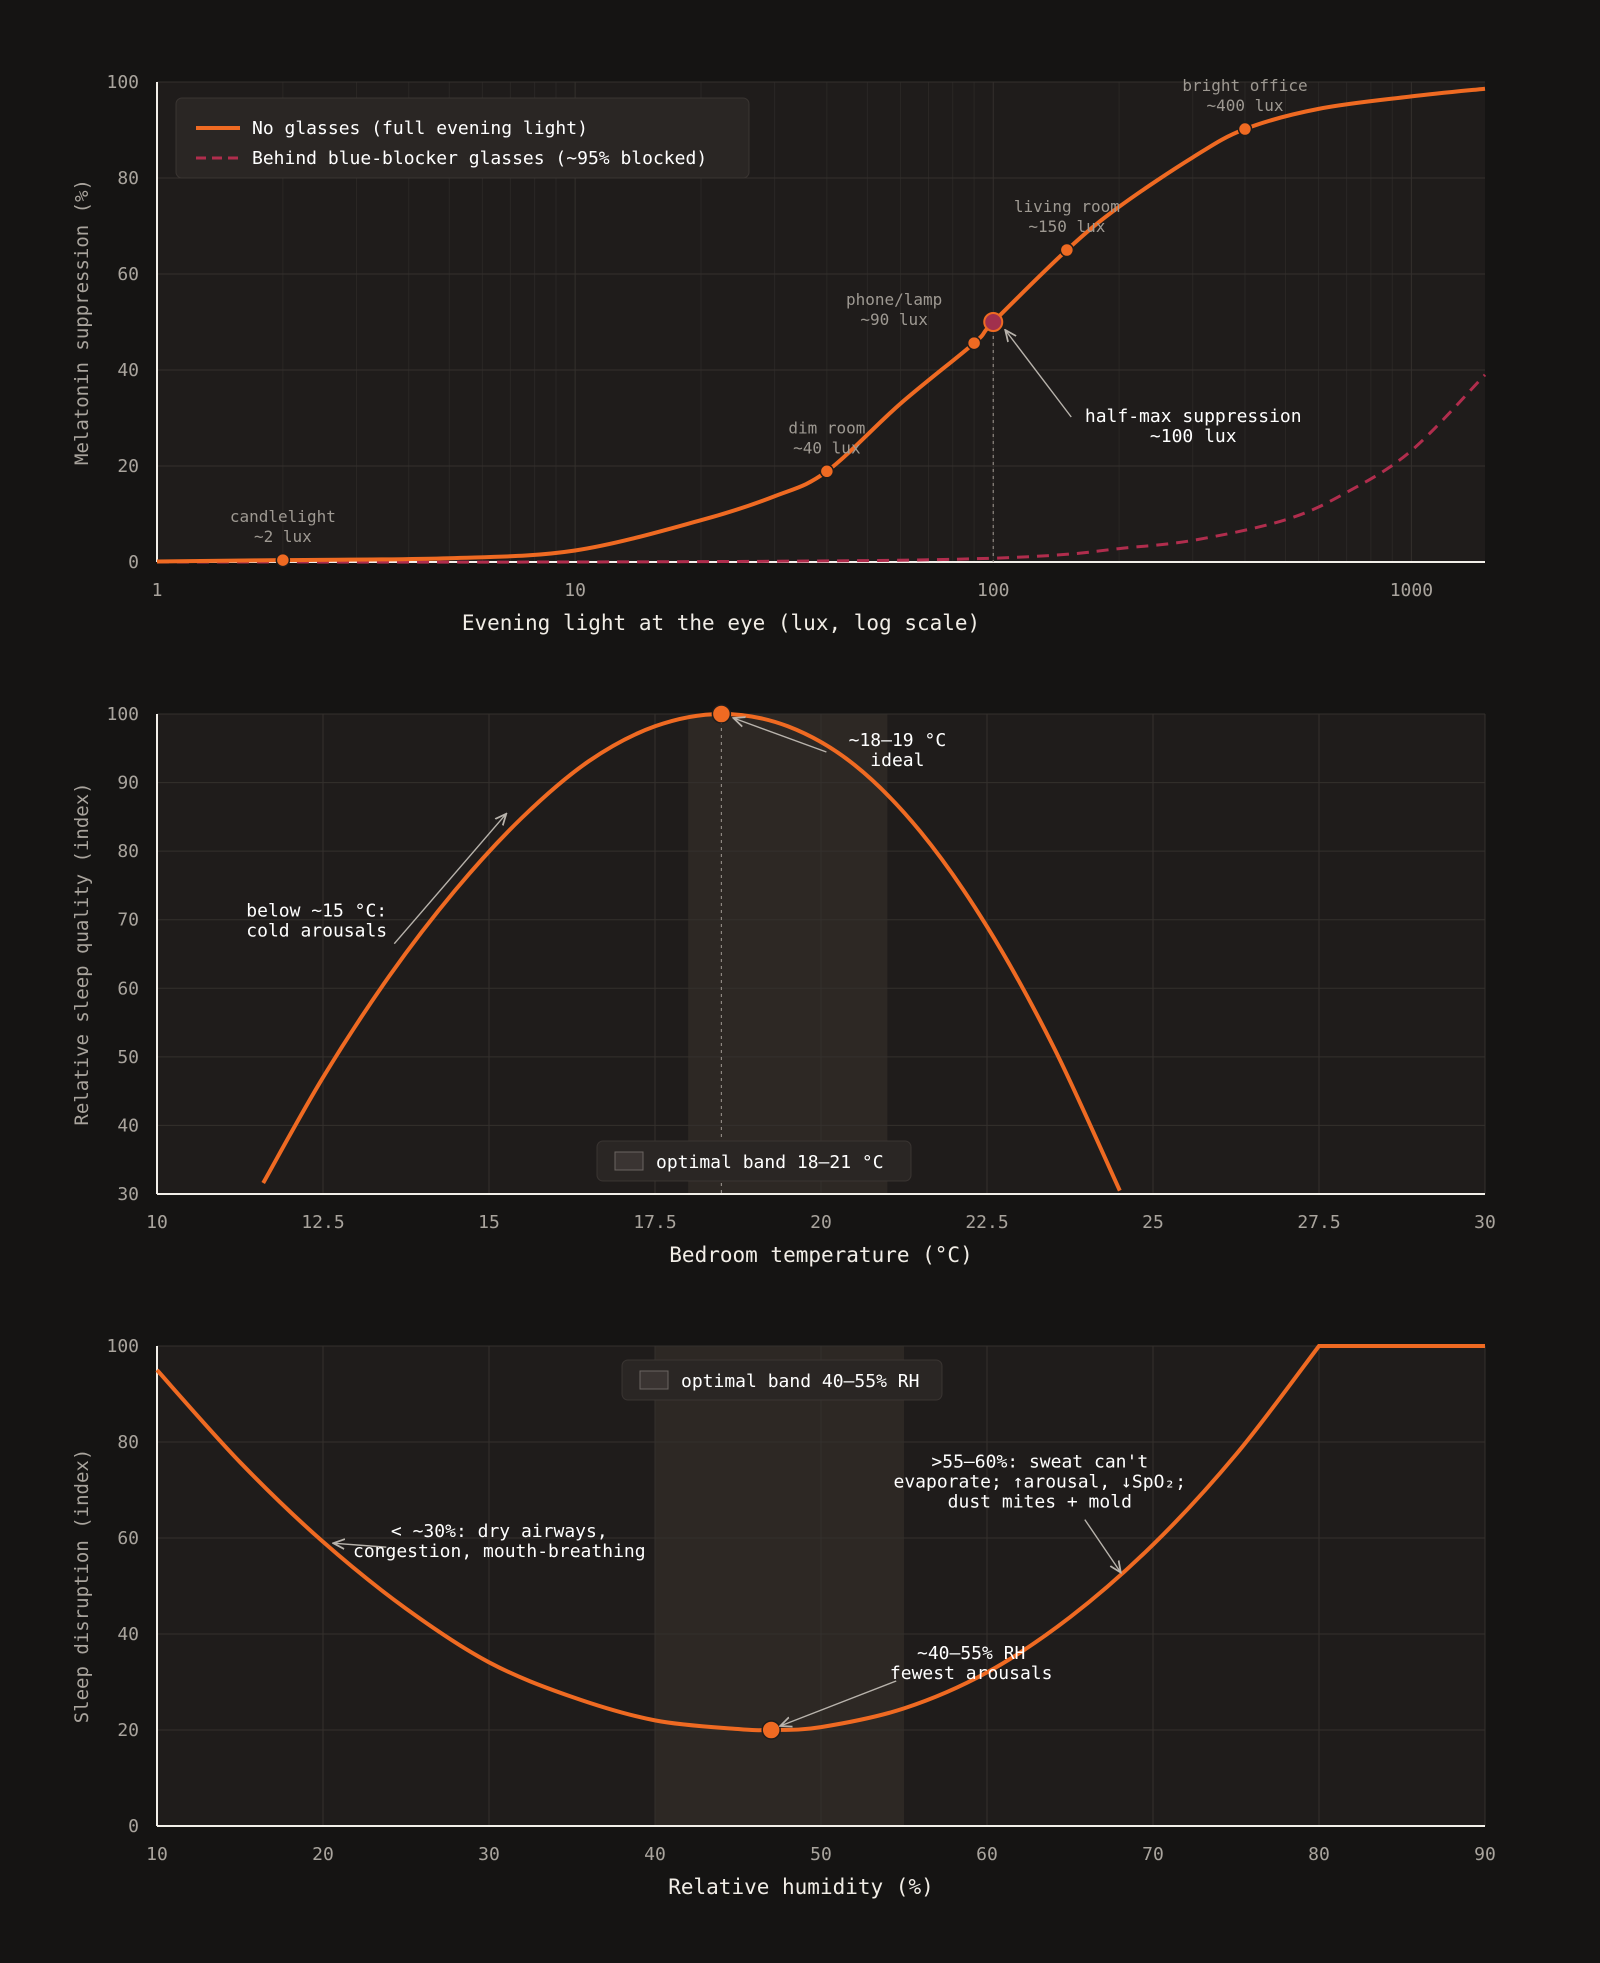 The height and width of the screenshot is (1963, 1600). What do you see at coordinates (128, 783) in the screenshot?
I see `y-tick-label: 90` at bounding box center [128, 783].